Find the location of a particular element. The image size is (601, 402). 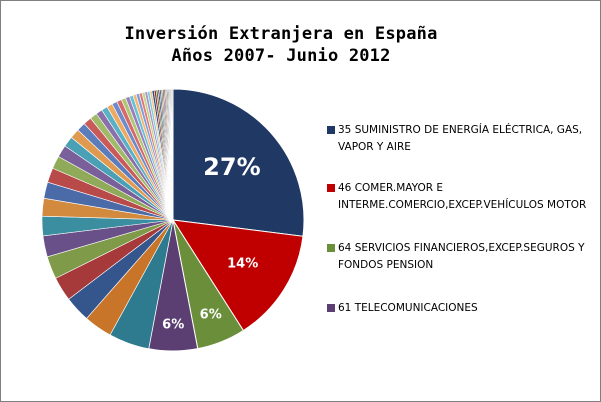

chart-subtitle: Años 2007- Junio 2012 is located at coordinates (281, 56).